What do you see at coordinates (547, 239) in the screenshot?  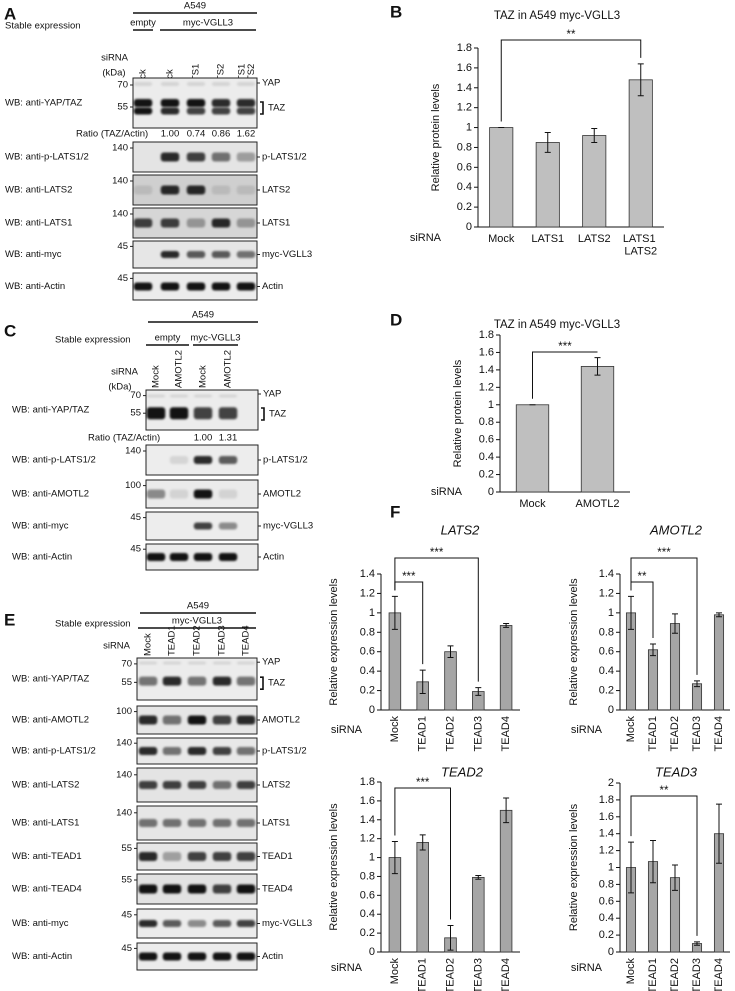 I see `x-tick-label: LATS1` at bounding box center [547, 239].